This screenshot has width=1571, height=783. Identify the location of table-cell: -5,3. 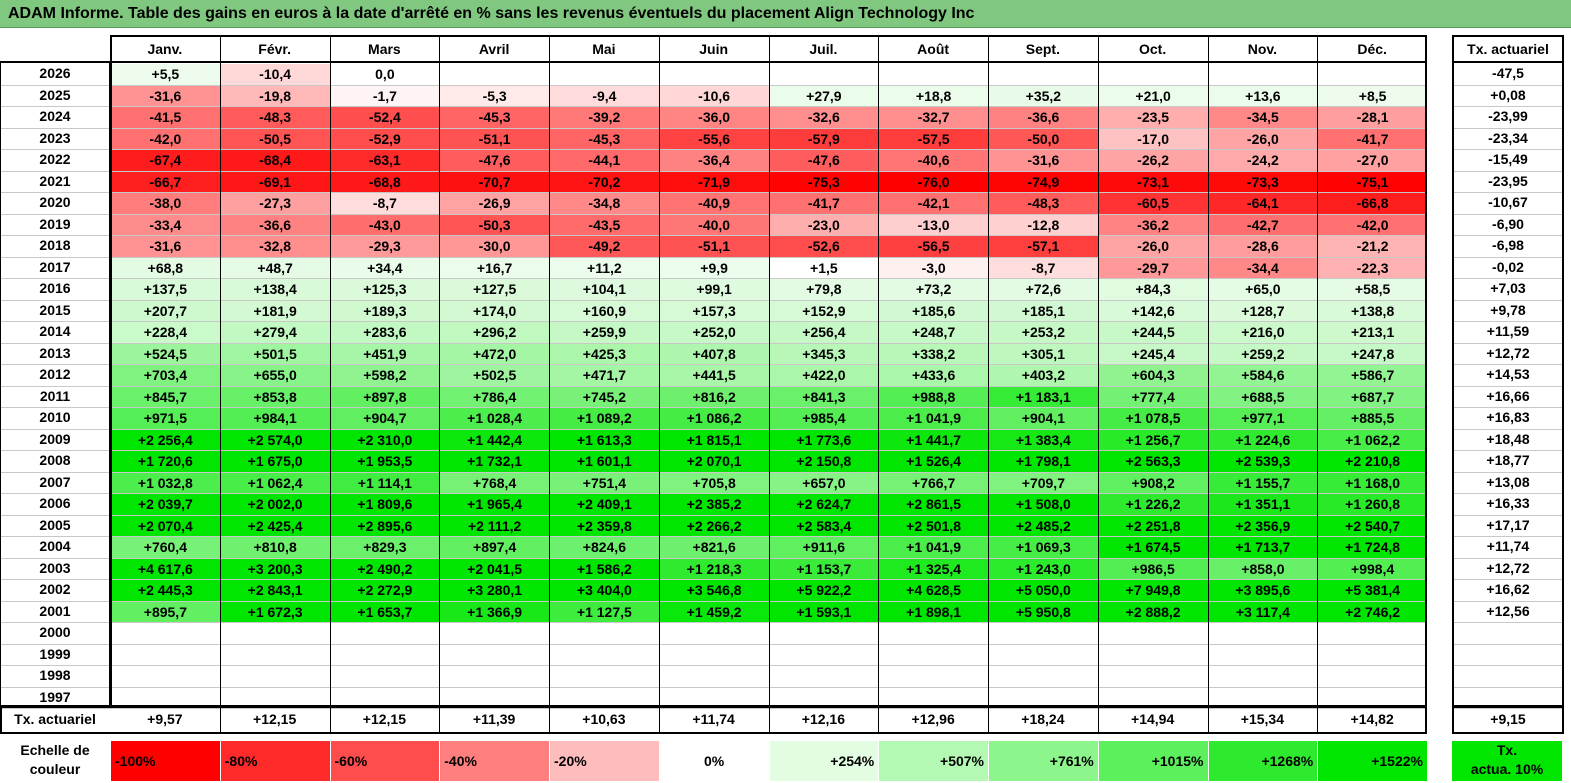
(494, 95).